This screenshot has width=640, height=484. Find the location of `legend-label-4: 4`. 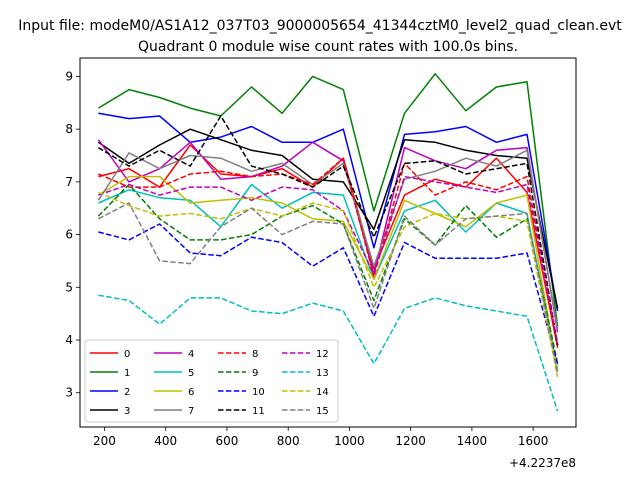

legend-label-4: 4 is located at coordinates (191, 354).